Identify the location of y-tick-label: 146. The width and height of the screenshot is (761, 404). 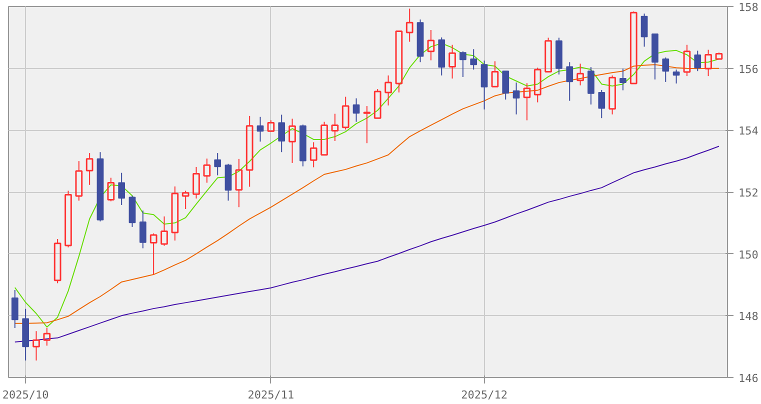
(748, 378).